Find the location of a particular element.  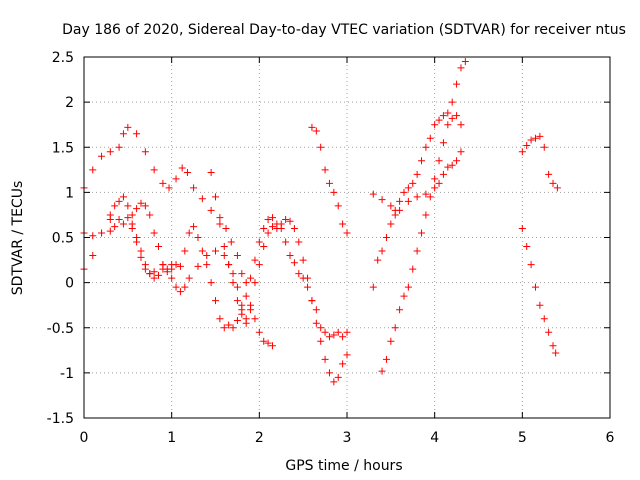

x-tick-label: 1 is located at coordinates (171, 438).